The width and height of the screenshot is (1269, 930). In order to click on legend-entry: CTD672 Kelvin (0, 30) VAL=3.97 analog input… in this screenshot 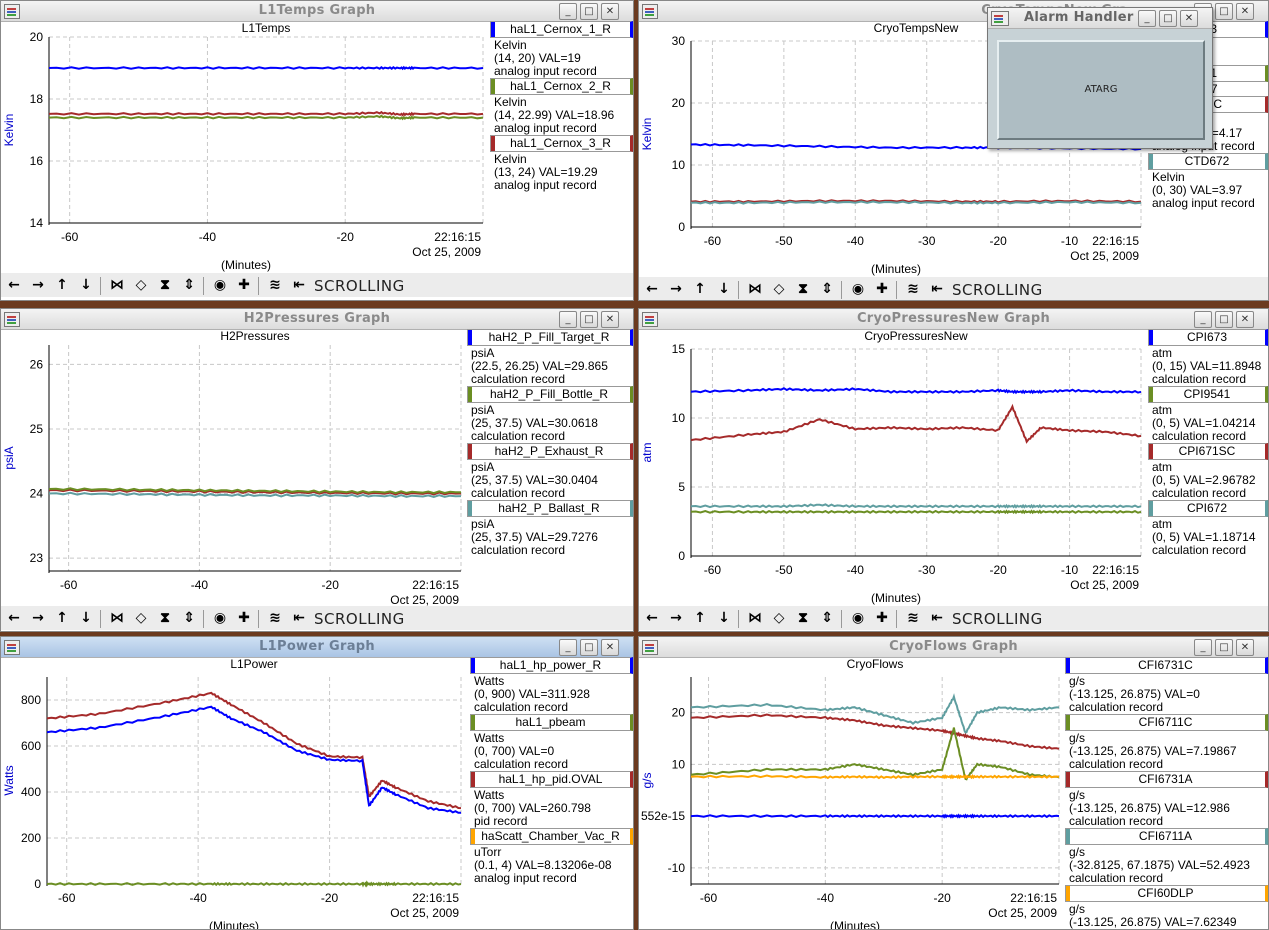, I will do `click(1208, 181)`.